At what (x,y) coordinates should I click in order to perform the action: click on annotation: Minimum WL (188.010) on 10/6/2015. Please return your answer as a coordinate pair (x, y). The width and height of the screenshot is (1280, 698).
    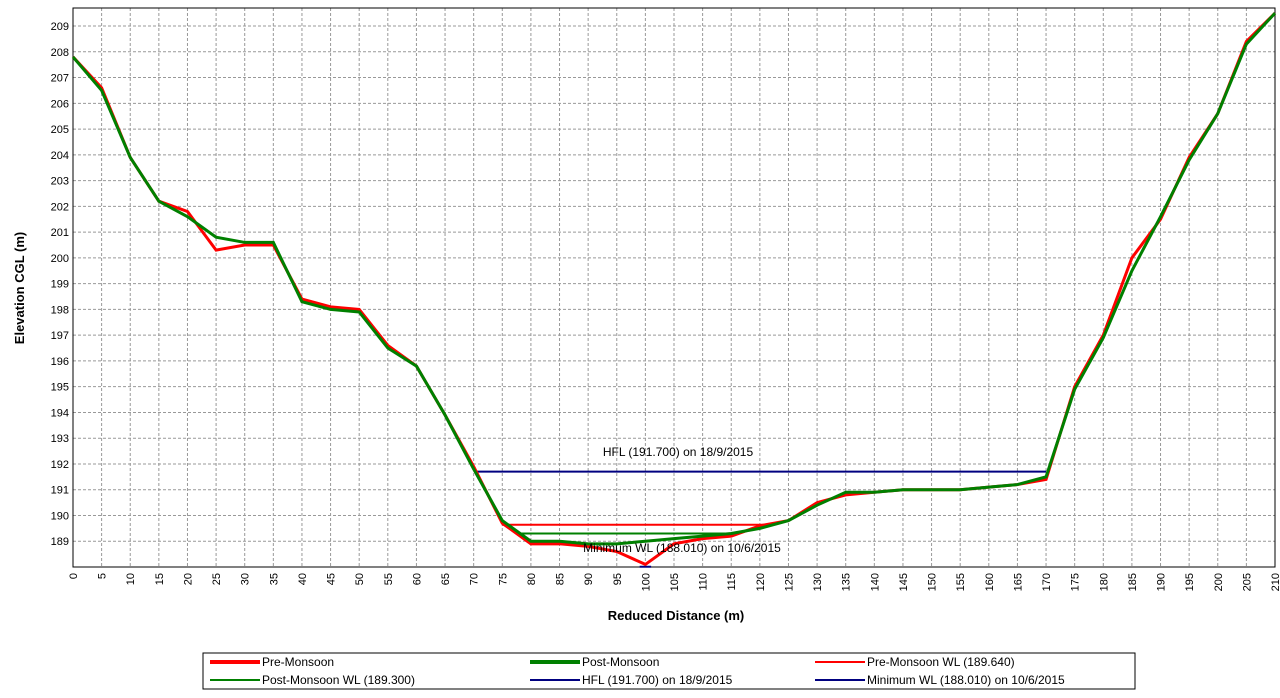
    Looking at the image, I should click on (682, 548).